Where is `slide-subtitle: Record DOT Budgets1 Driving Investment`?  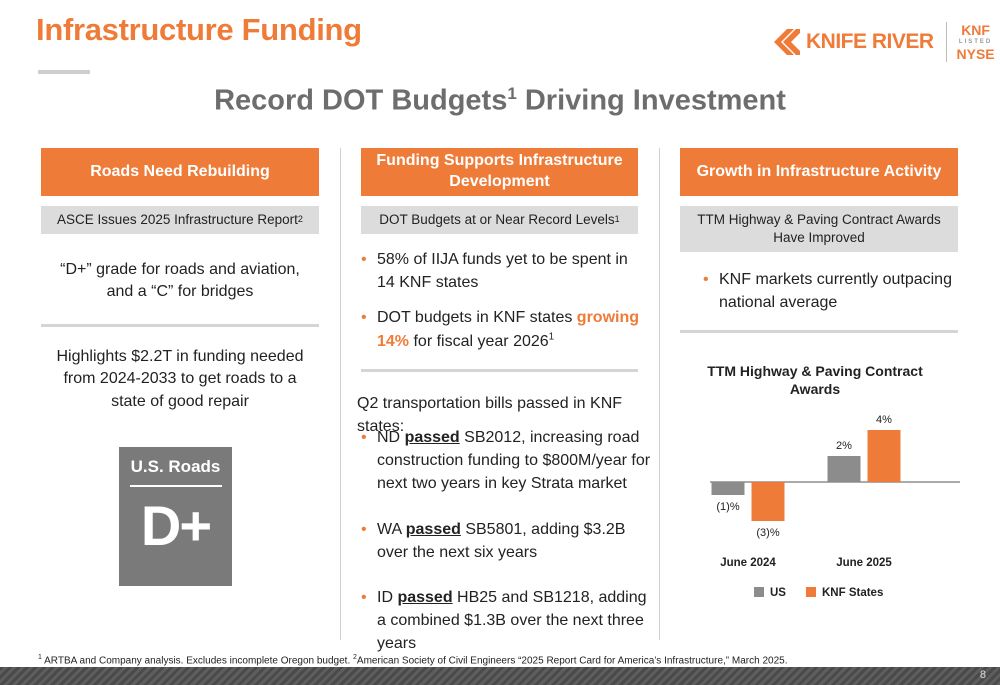 slide-subtitle: Record DOT Budgets1 Driving Investment is located at coordinates (500, 101).